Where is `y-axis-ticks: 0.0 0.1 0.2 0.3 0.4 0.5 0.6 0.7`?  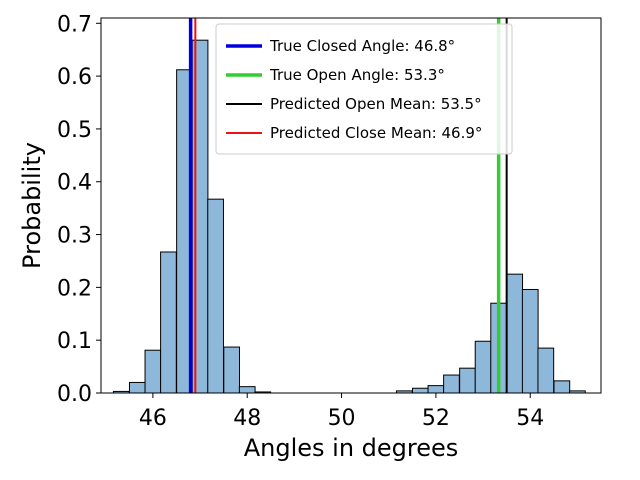 y-axis-ticks: 0.0 0.1 0.2 0.3 0.4 0.5 0.6 0.7 is located at coordinates (79, 209).